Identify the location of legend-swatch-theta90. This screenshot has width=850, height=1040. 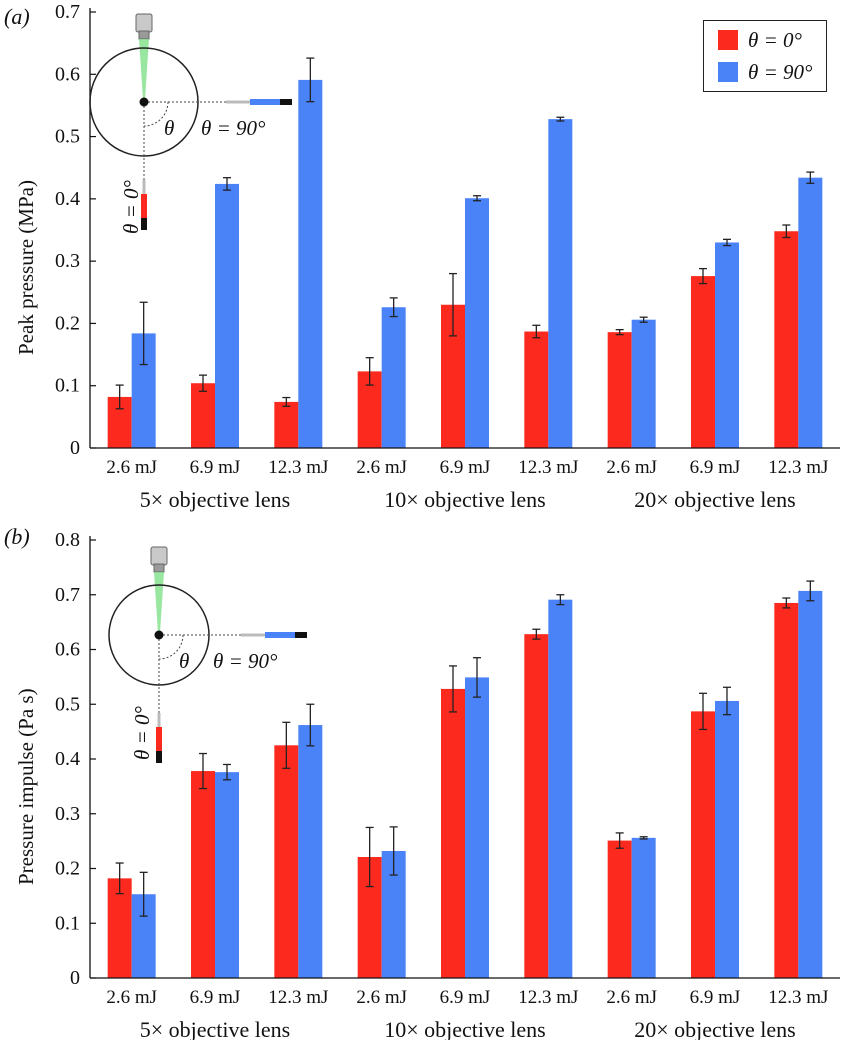
(728, 72).